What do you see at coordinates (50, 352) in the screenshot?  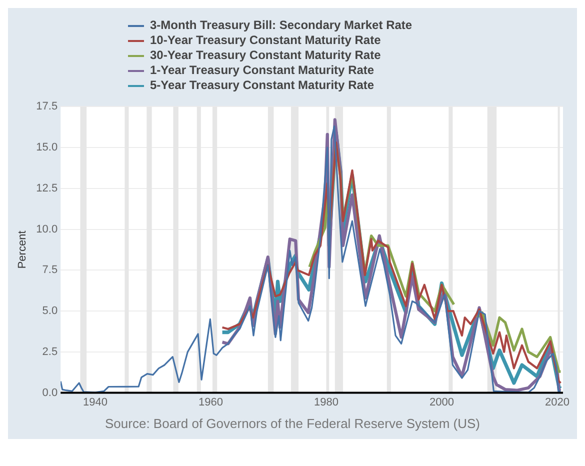 I see `y-tick-label: 2.5` at bounding box center [50, 352].